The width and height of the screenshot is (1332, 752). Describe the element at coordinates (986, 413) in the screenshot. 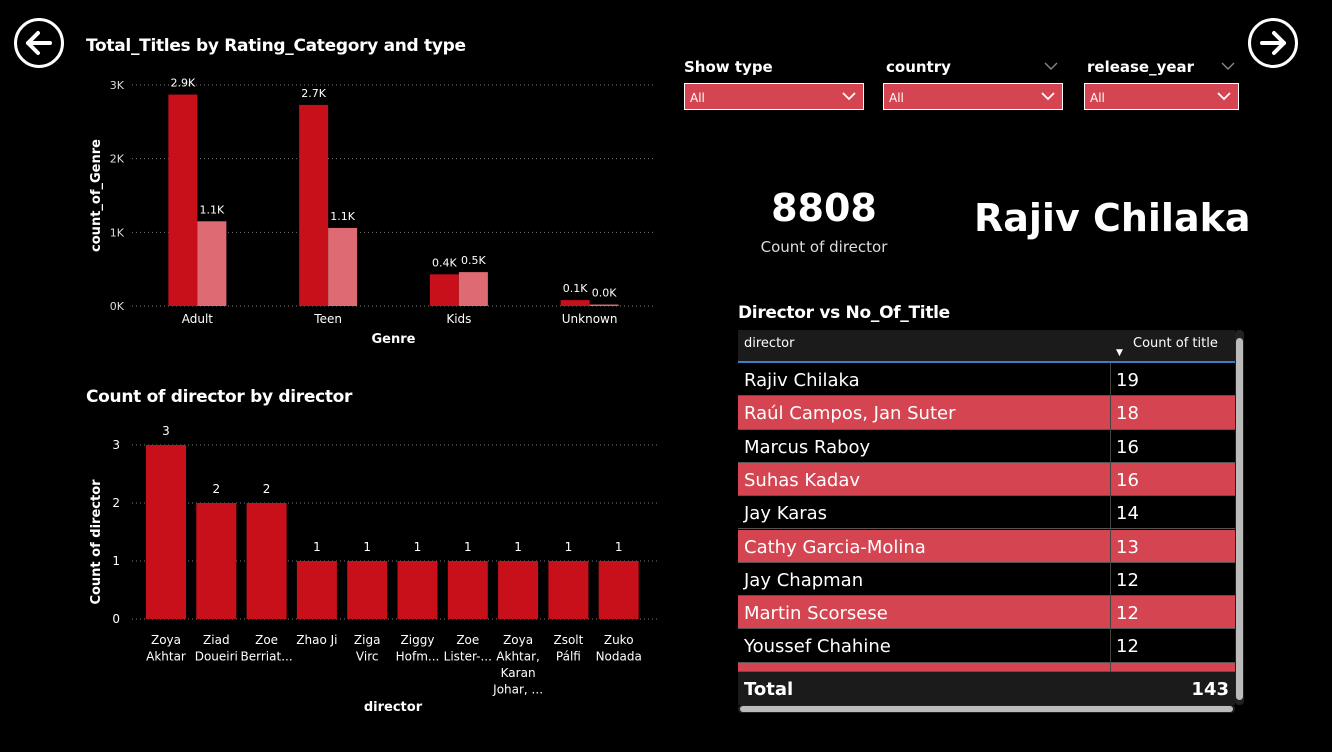

I see `table-row: Raúl Campos, Jan Suter 18` at that location.